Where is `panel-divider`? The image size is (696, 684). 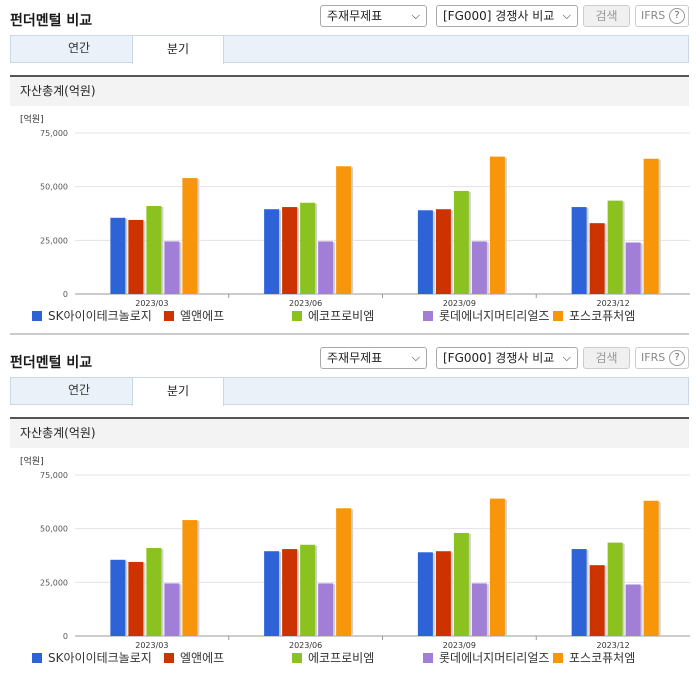 panel-divider is located at coordinates (349, 334).